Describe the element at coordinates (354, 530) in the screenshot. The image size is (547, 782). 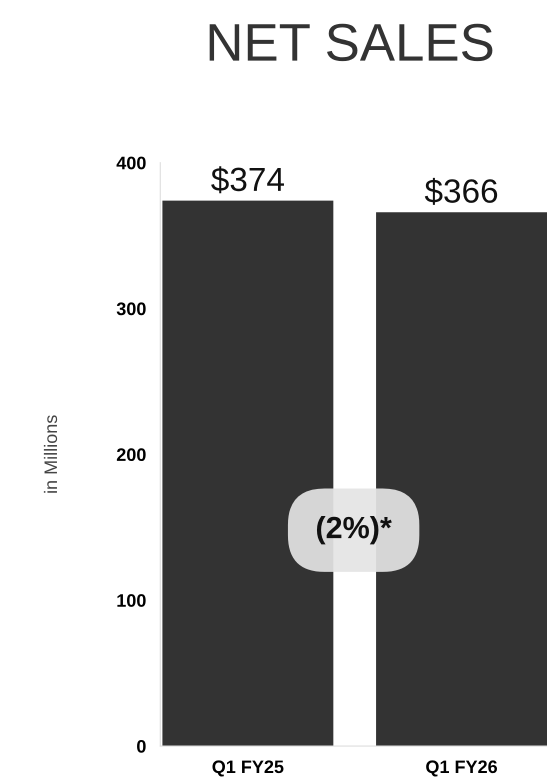
I see `annotation: (2%)*` at that location.